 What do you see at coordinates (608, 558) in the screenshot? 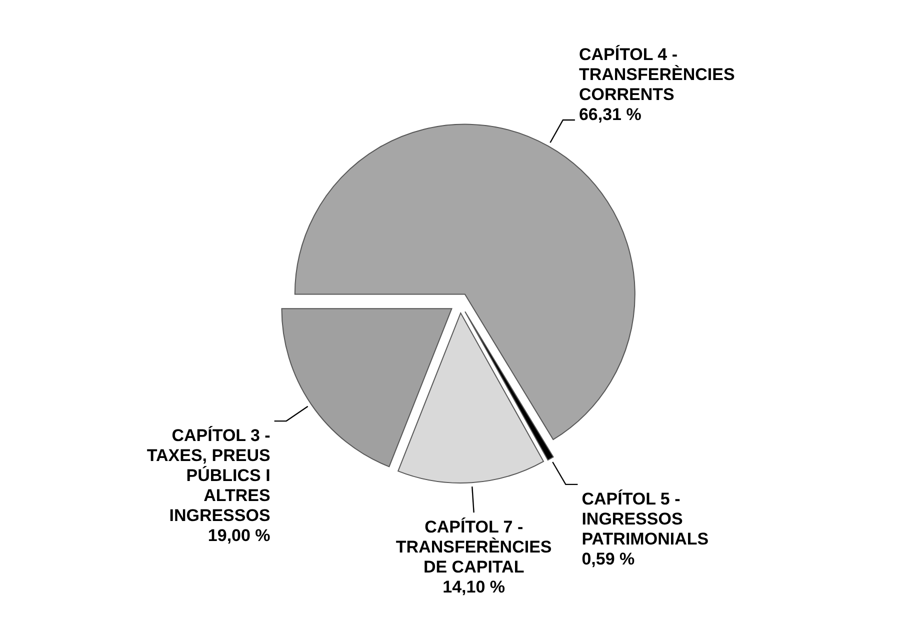
I see `data-label: 0,59 %` at bounding box center [608, 558].